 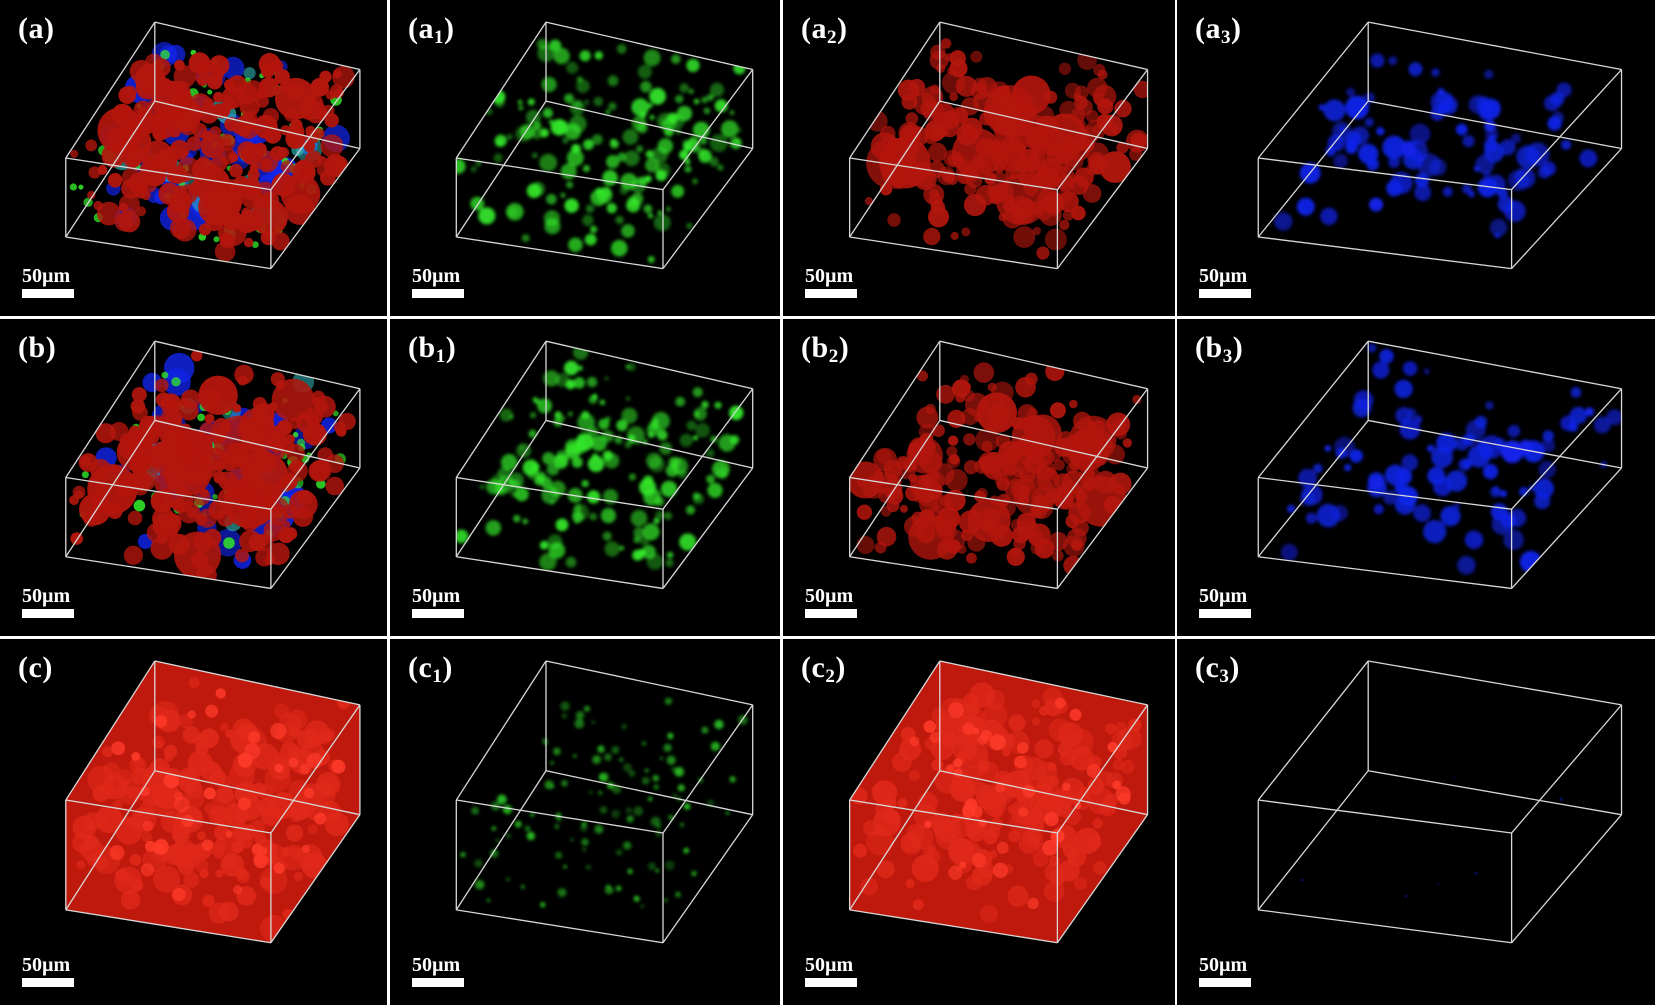 I want to click on micrograph-panel: (a2) 50µm, so click(x=979, y=158).